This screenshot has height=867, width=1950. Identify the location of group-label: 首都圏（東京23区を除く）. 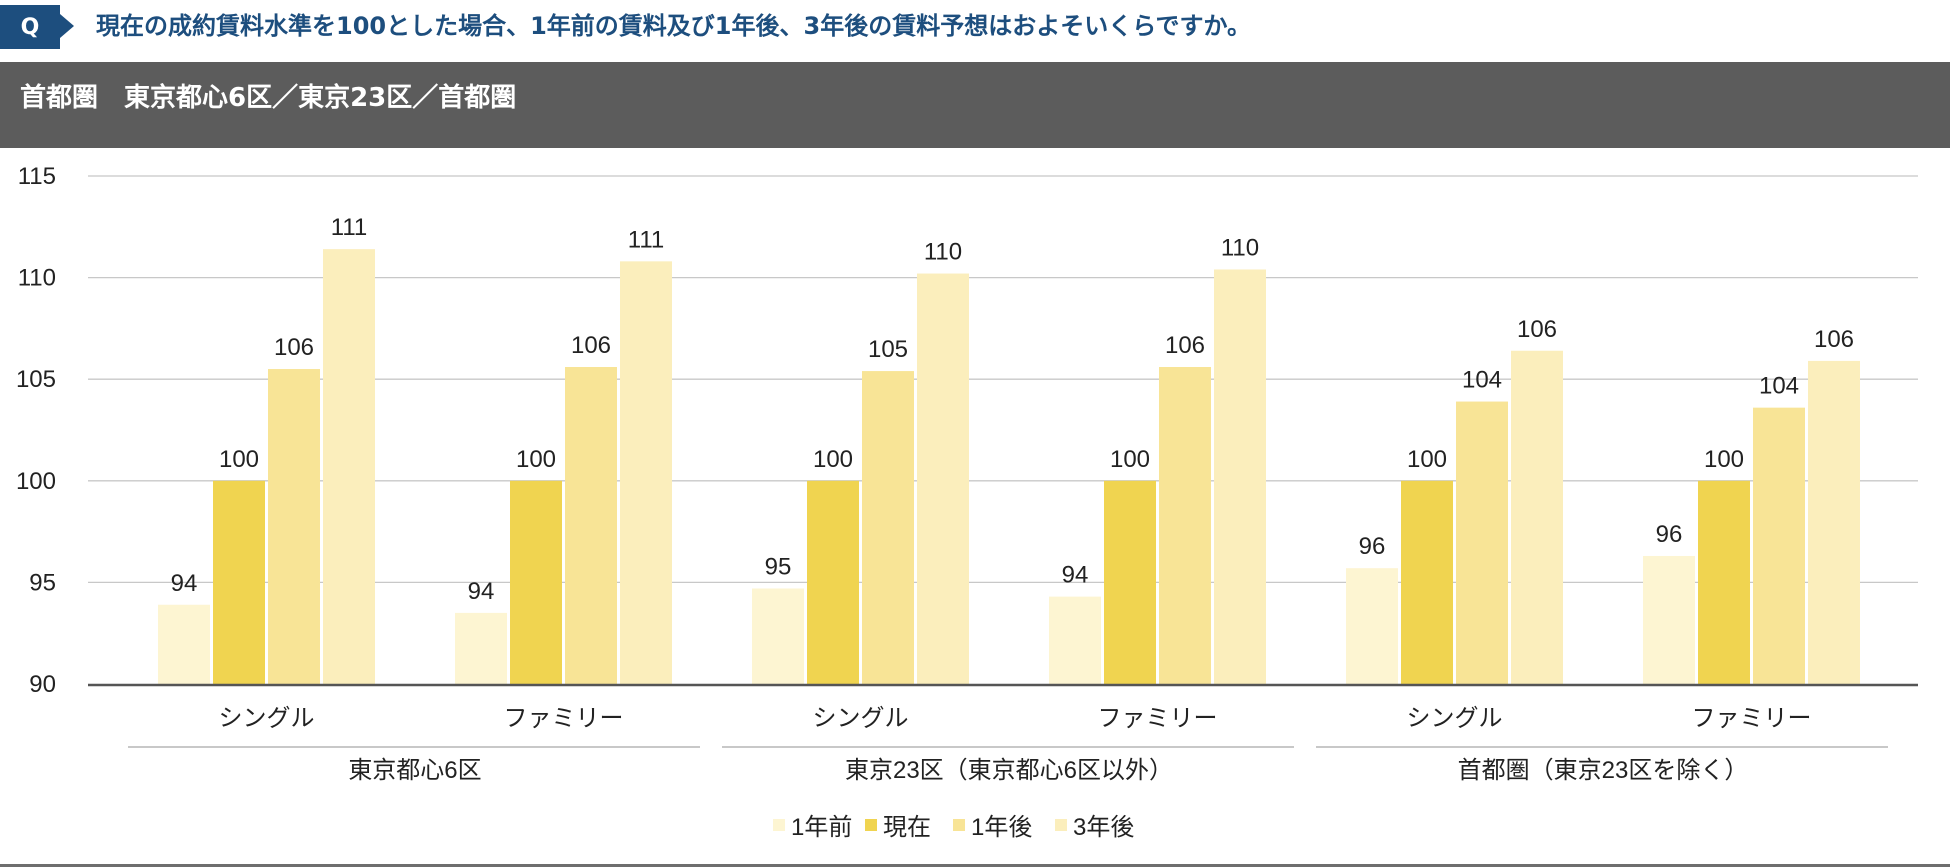
(1603, 770).